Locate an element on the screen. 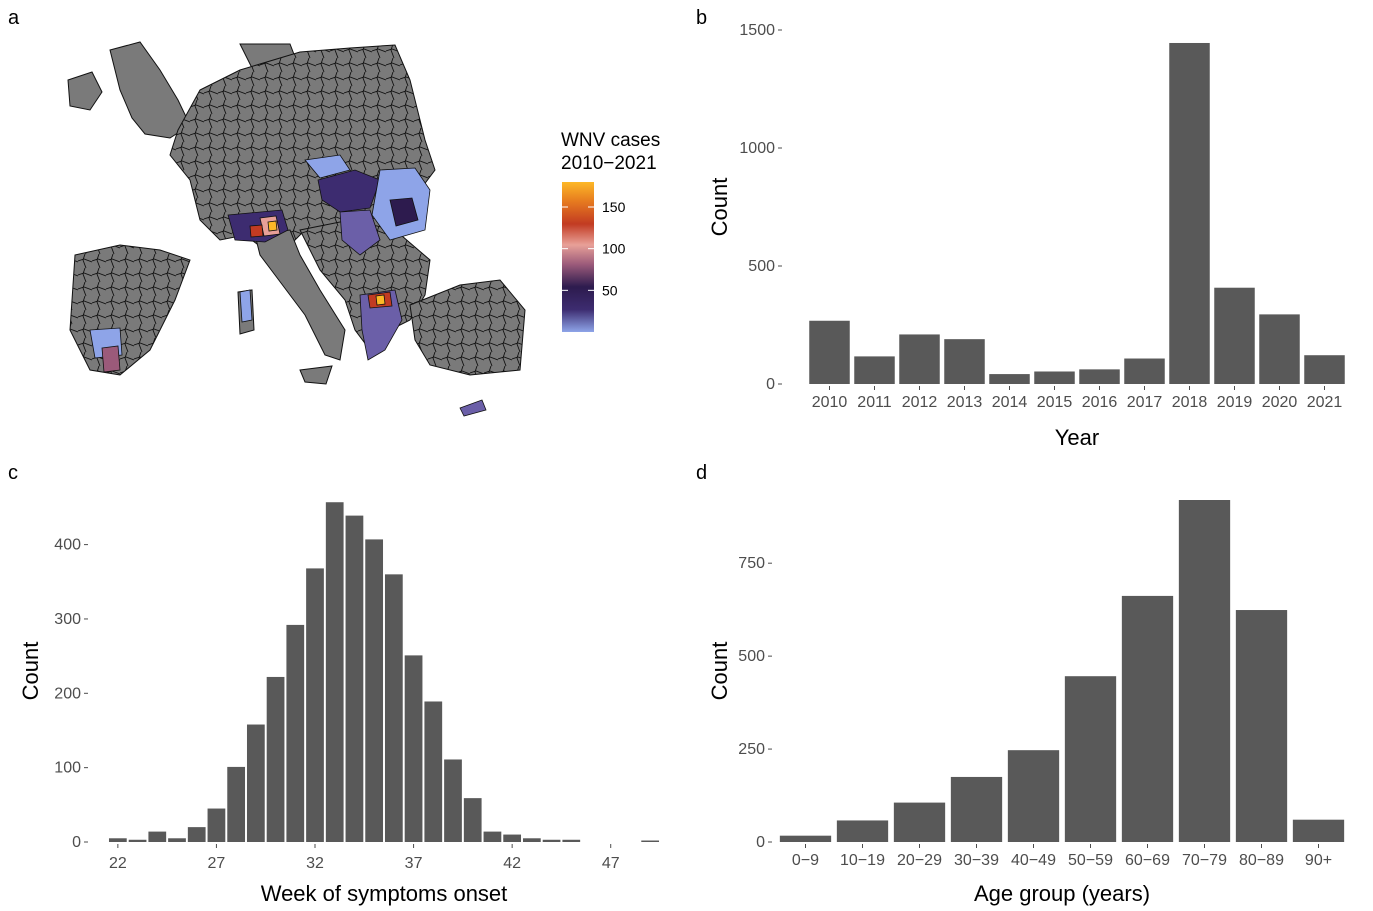  x-tick-label: 20−29 is located at coordinates (919, 860).